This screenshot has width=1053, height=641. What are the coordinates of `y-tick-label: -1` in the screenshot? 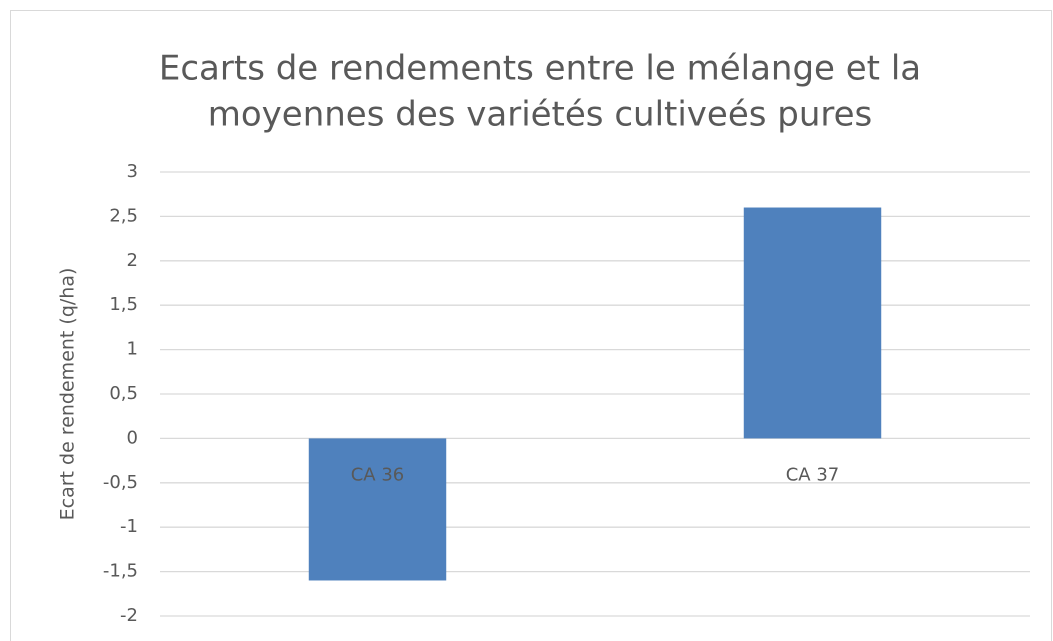 It's located at (129, 526).